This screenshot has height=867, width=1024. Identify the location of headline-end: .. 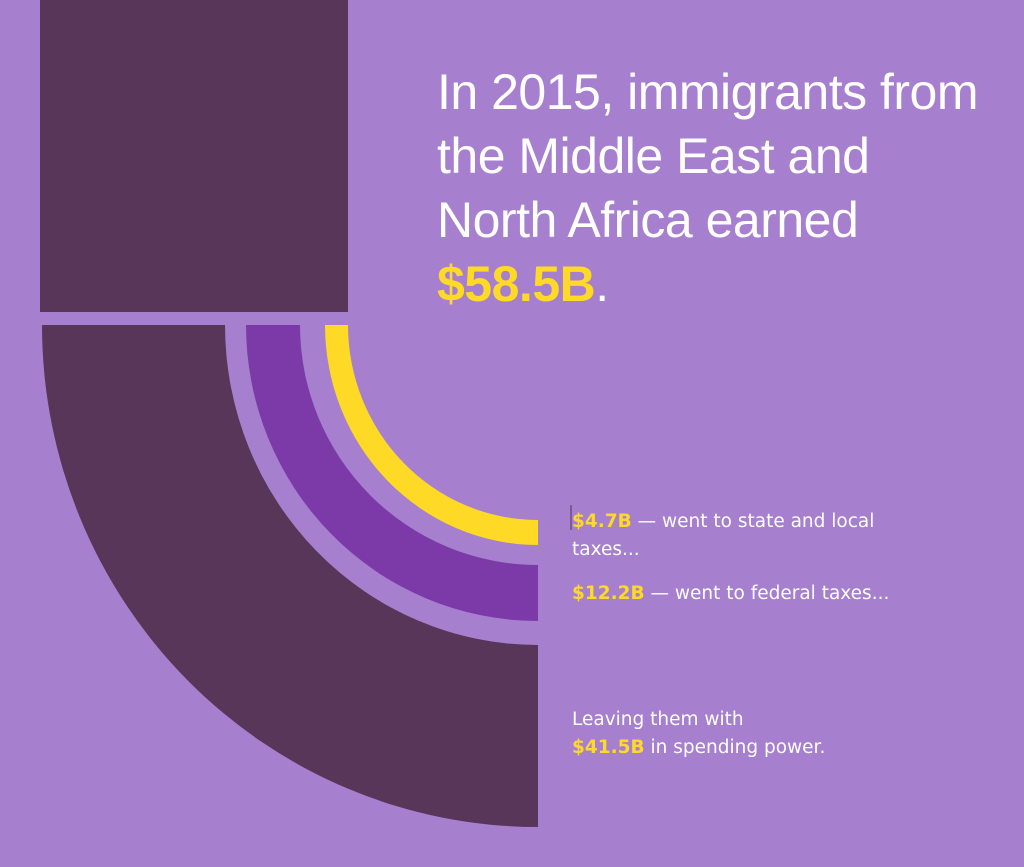
(602, 284).